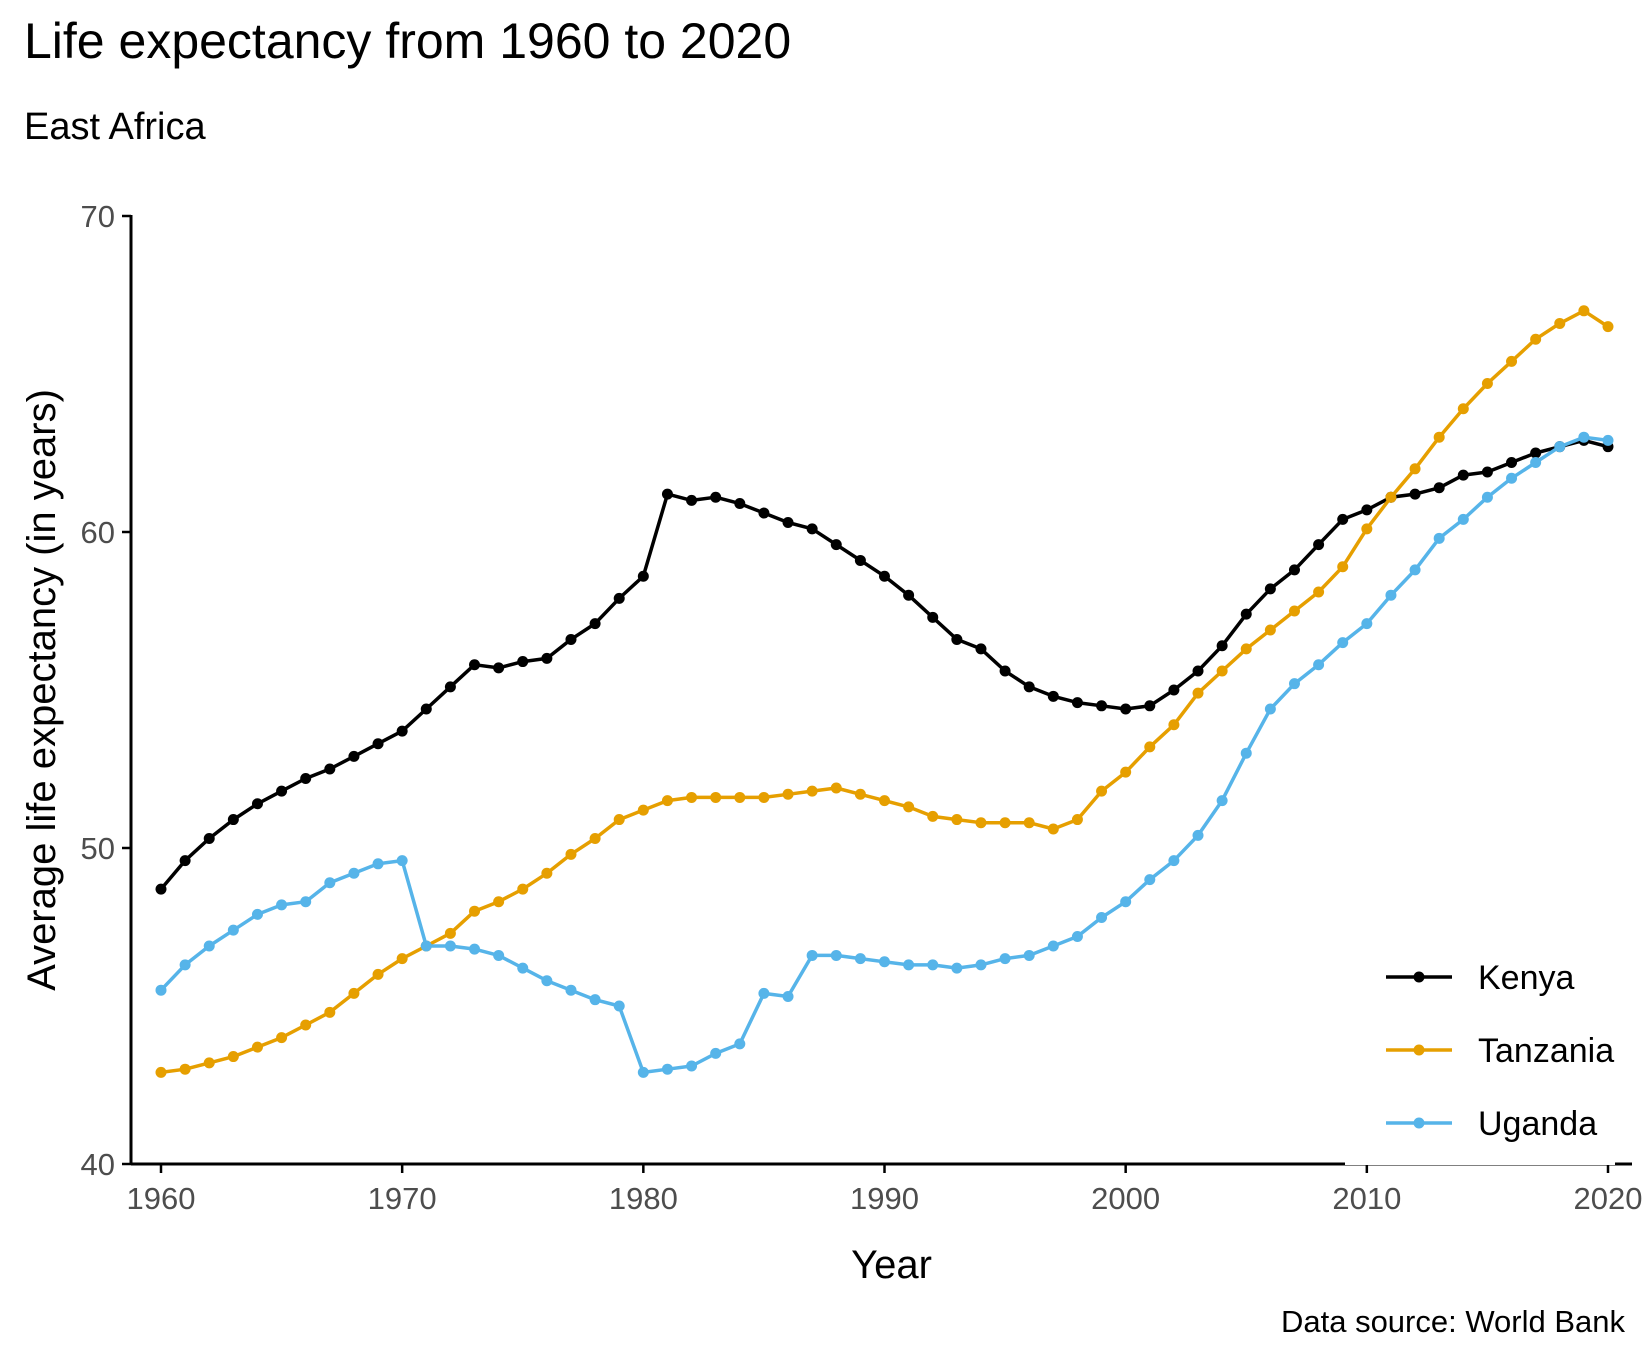 The width and height of the screenshot is (1650, 1350). I want to click on x-tick-label: 1990, so click(884, 1198).